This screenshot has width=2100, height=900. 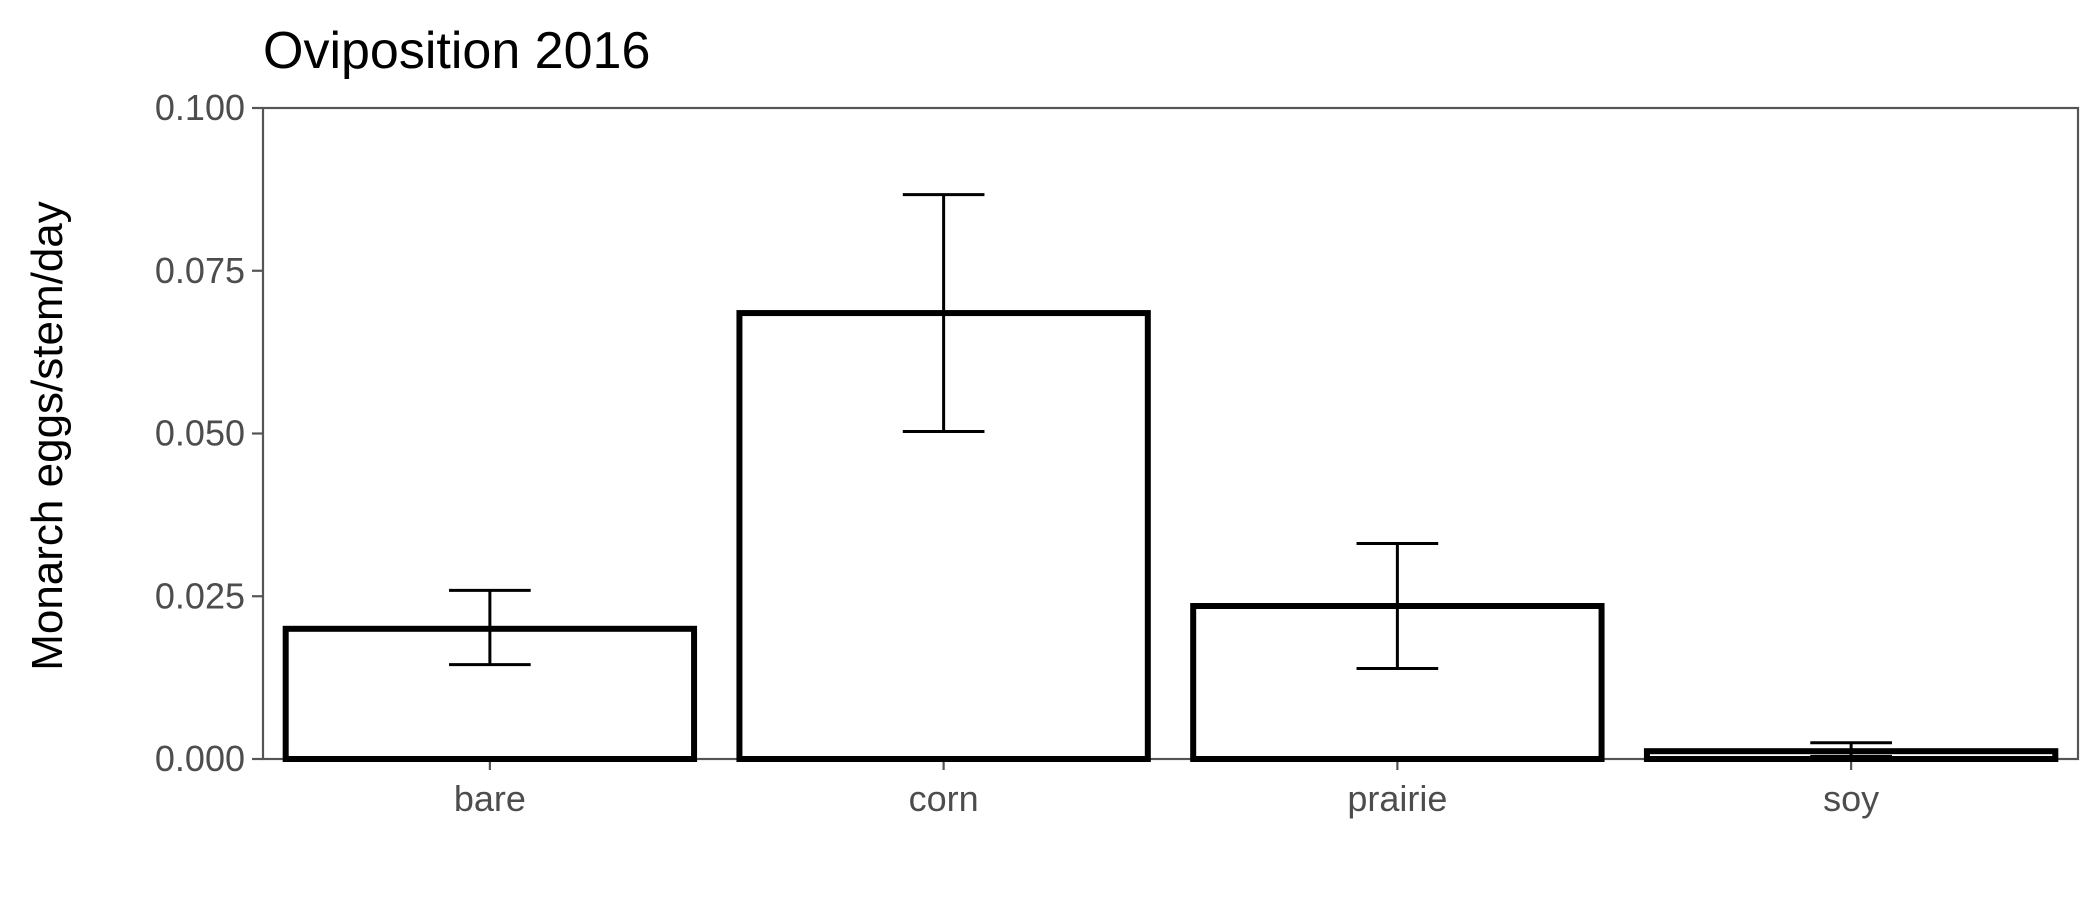 I want to click on x-tick-label: prairie, so click(x=1397, y=798).